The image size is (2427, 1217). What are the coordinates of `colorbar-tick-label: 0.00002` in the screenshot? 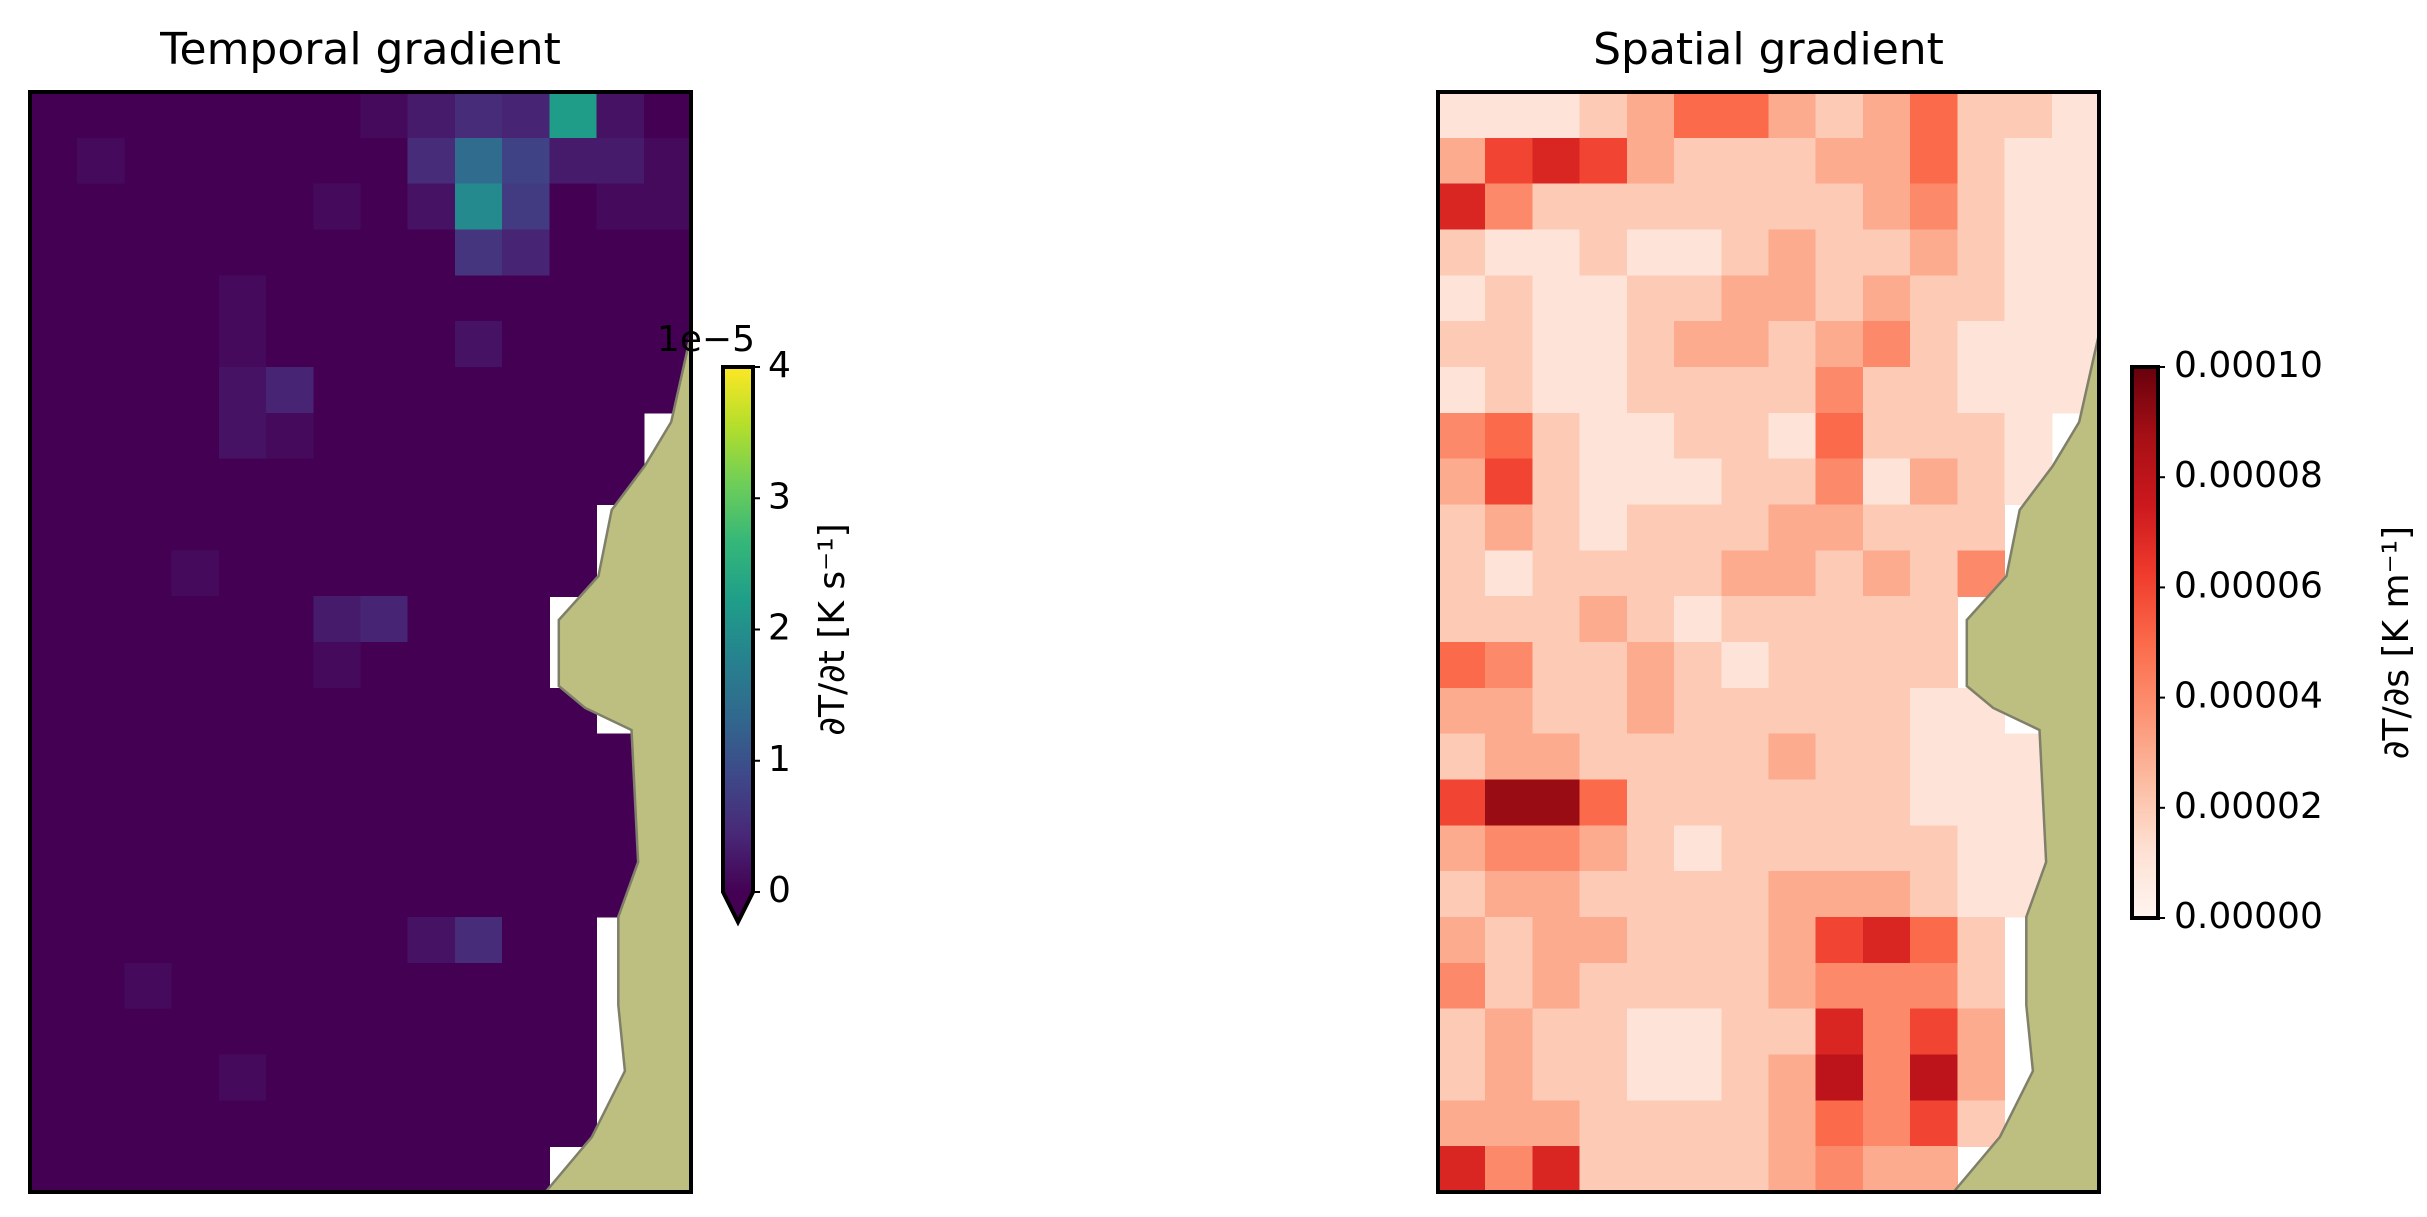 It's located at (2248, 806).